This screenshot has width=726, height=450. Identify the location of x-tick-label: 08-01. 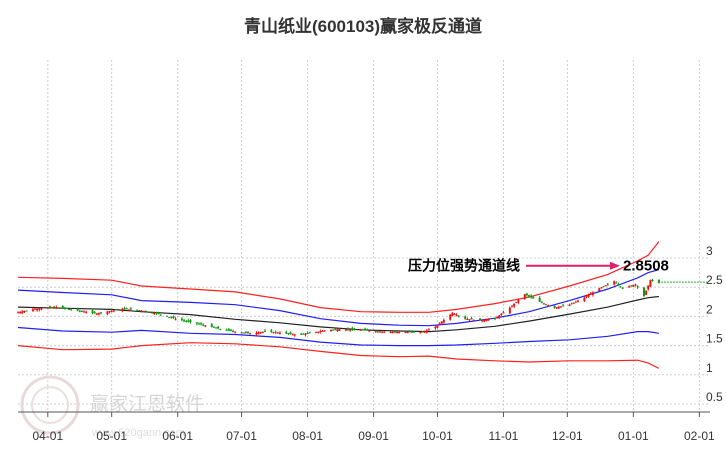
(307, 436).